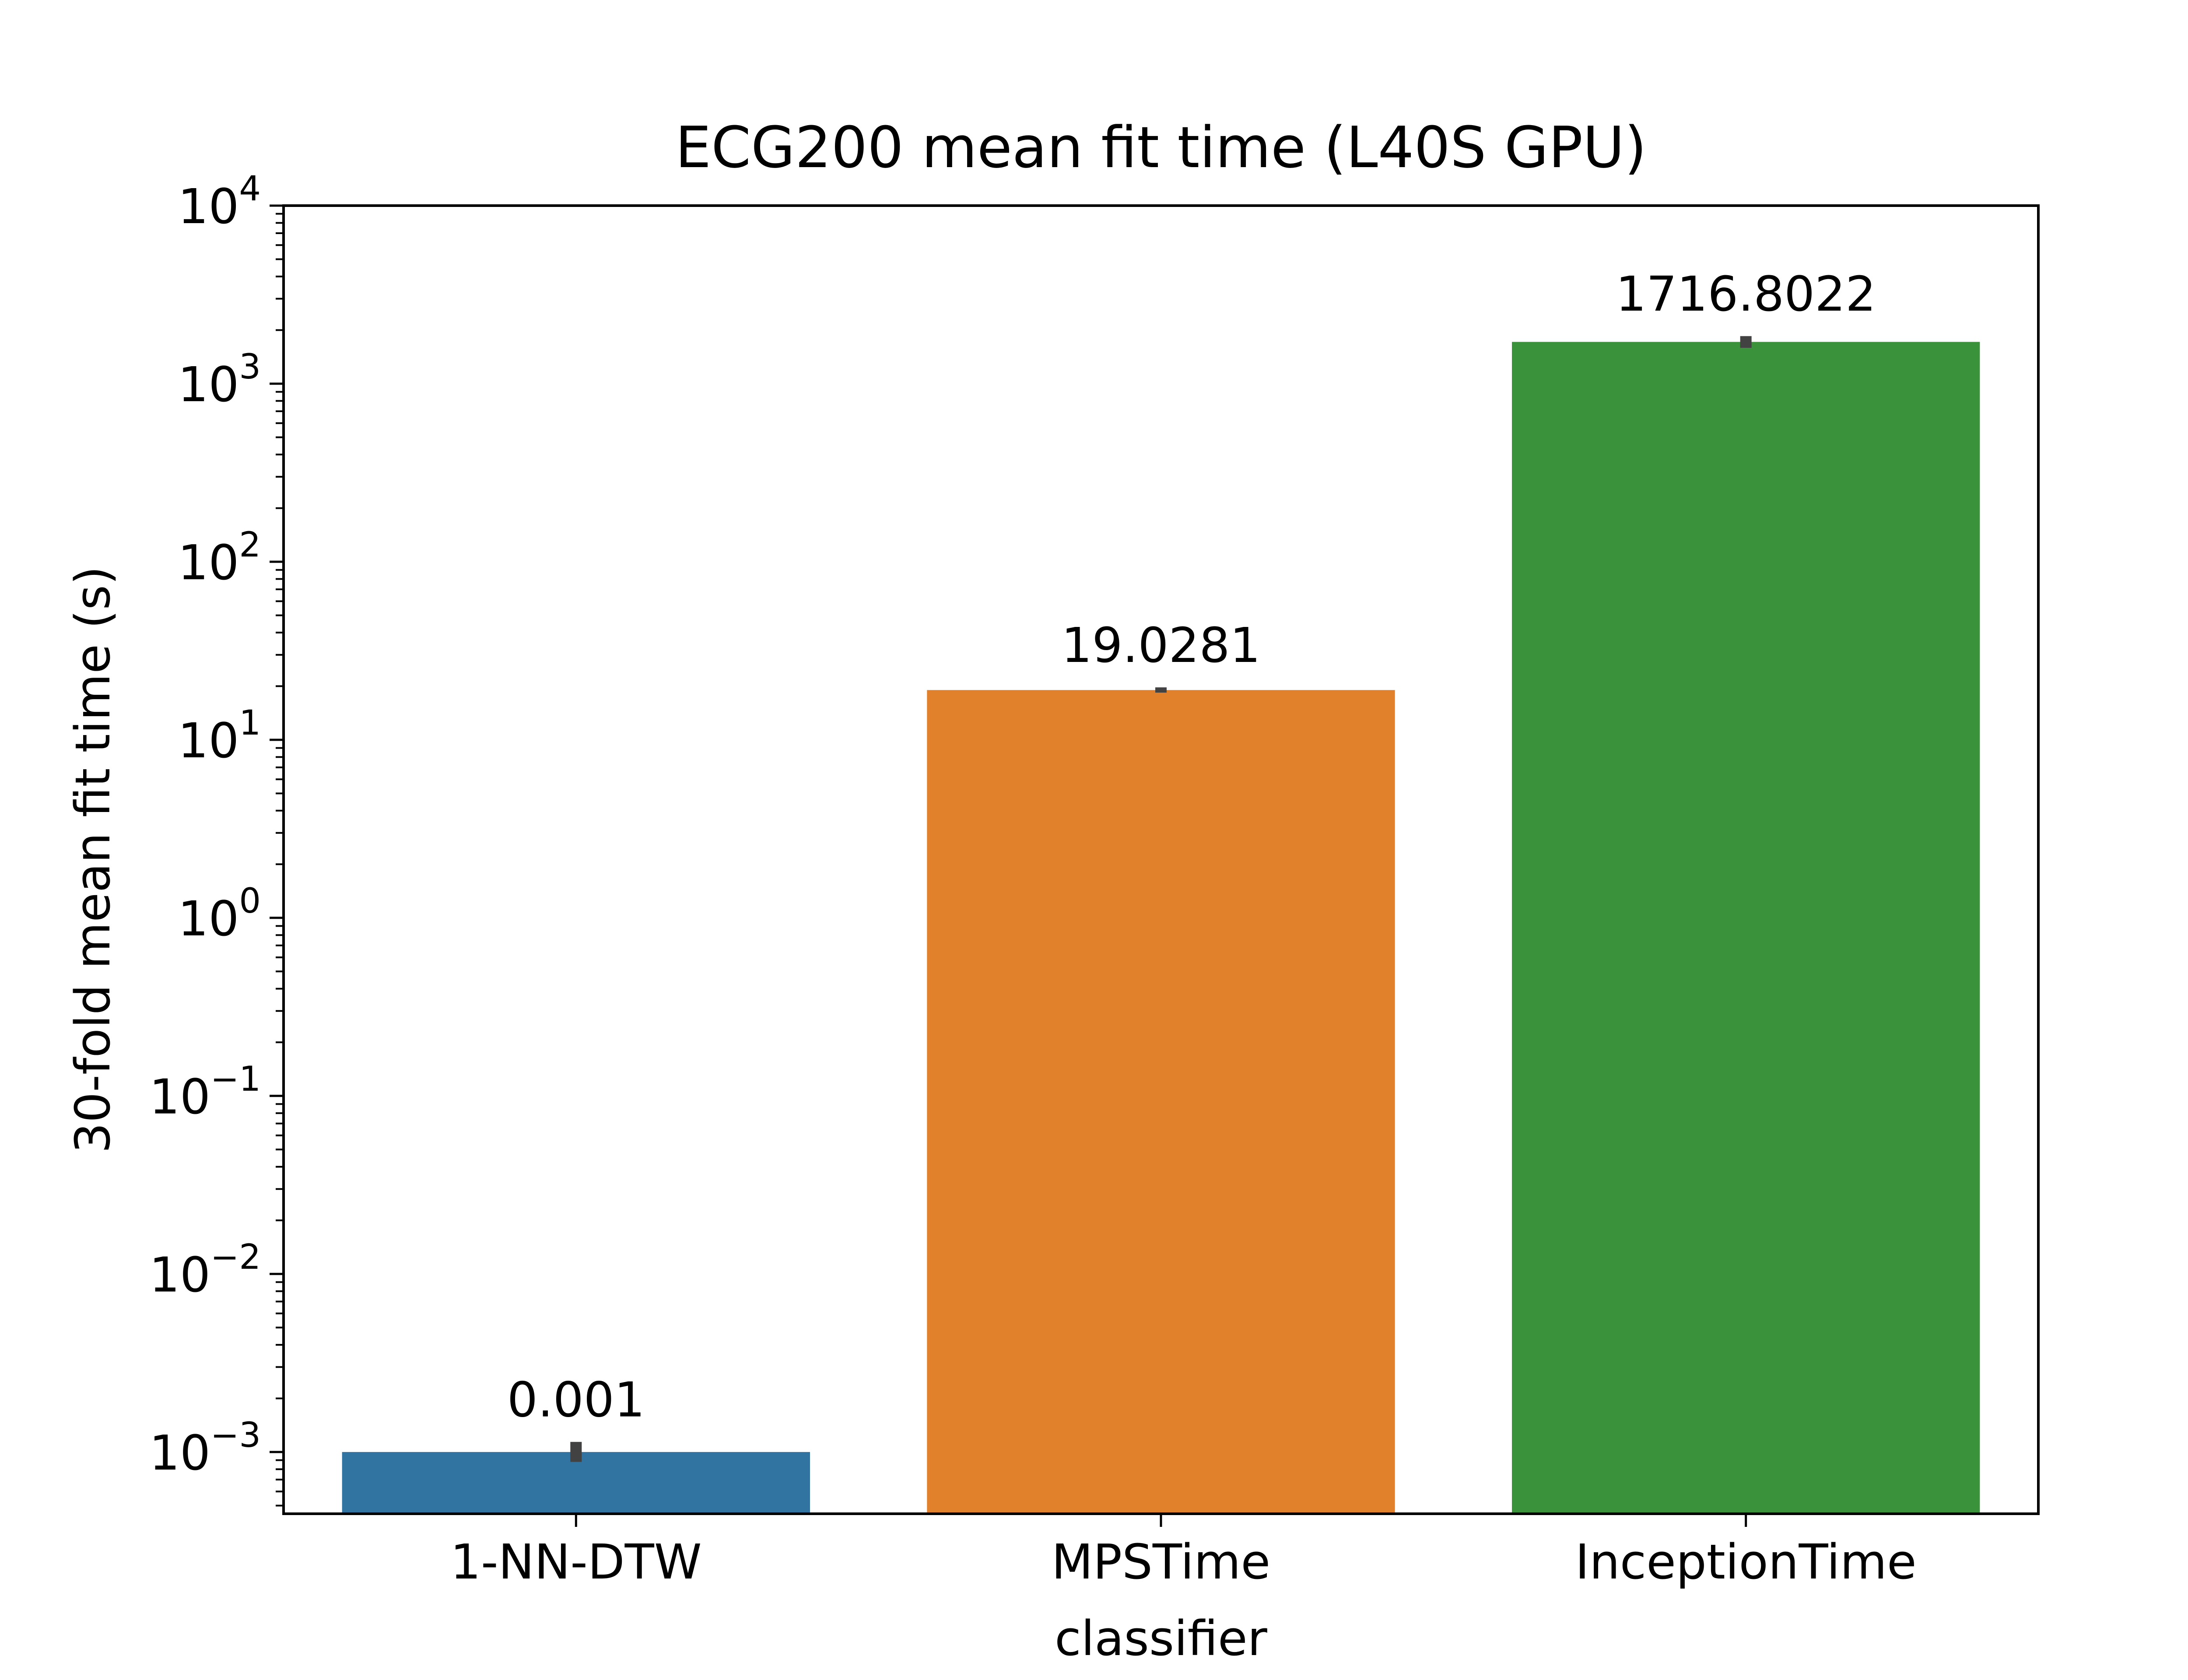  What do you see at coordinates (576, 1400) in the screenshot?
I see `value-label-1-nn-dtw: 0.001` at bounding box center [576, 1400].